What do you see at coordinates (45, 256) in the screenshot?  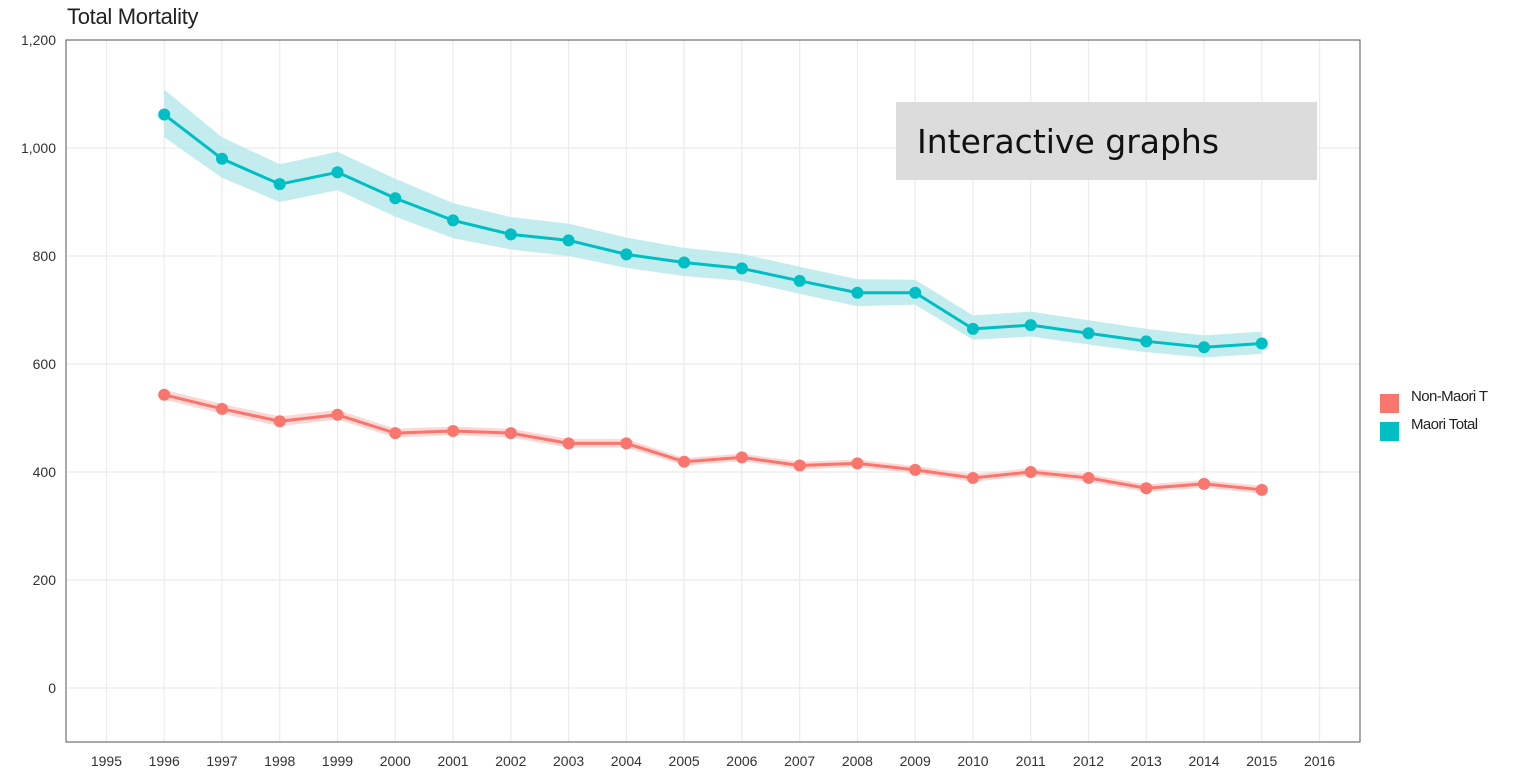 I see `y-tick-label: 800` at bounding box center [45, 256].